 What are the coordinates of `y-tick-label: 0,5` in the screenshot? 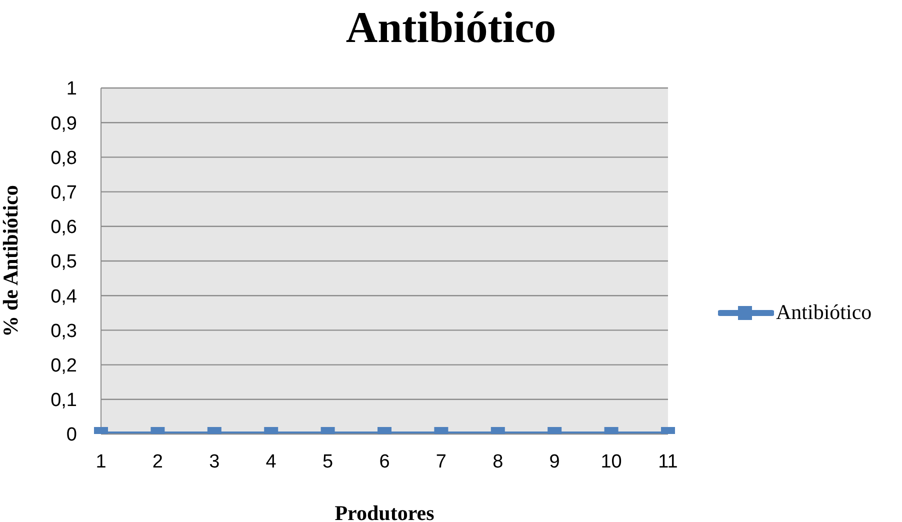 It's located at (63, 262).